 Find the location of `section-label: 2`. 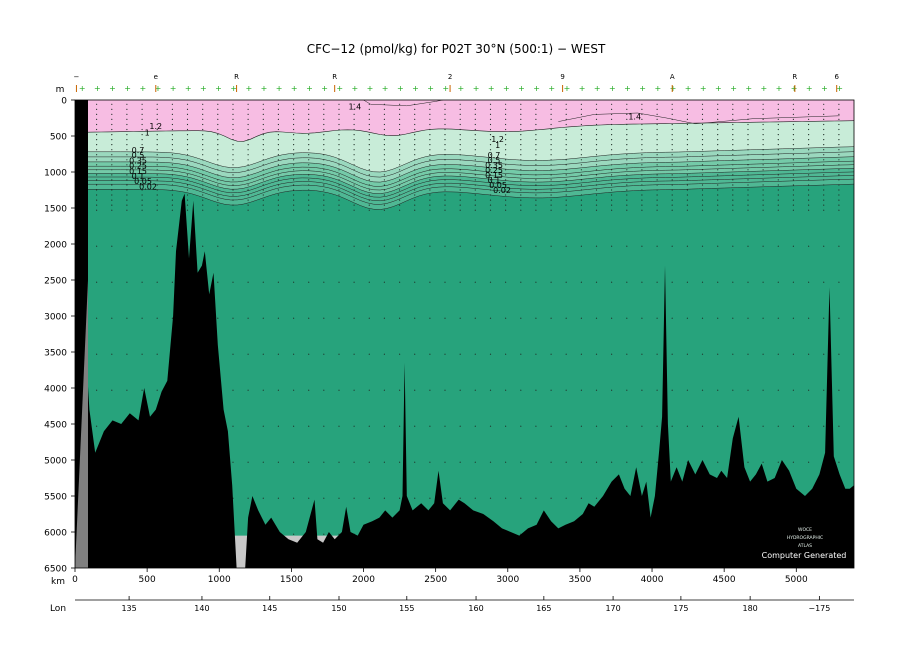

section-label: 2 is located at coordinates (450, 77).